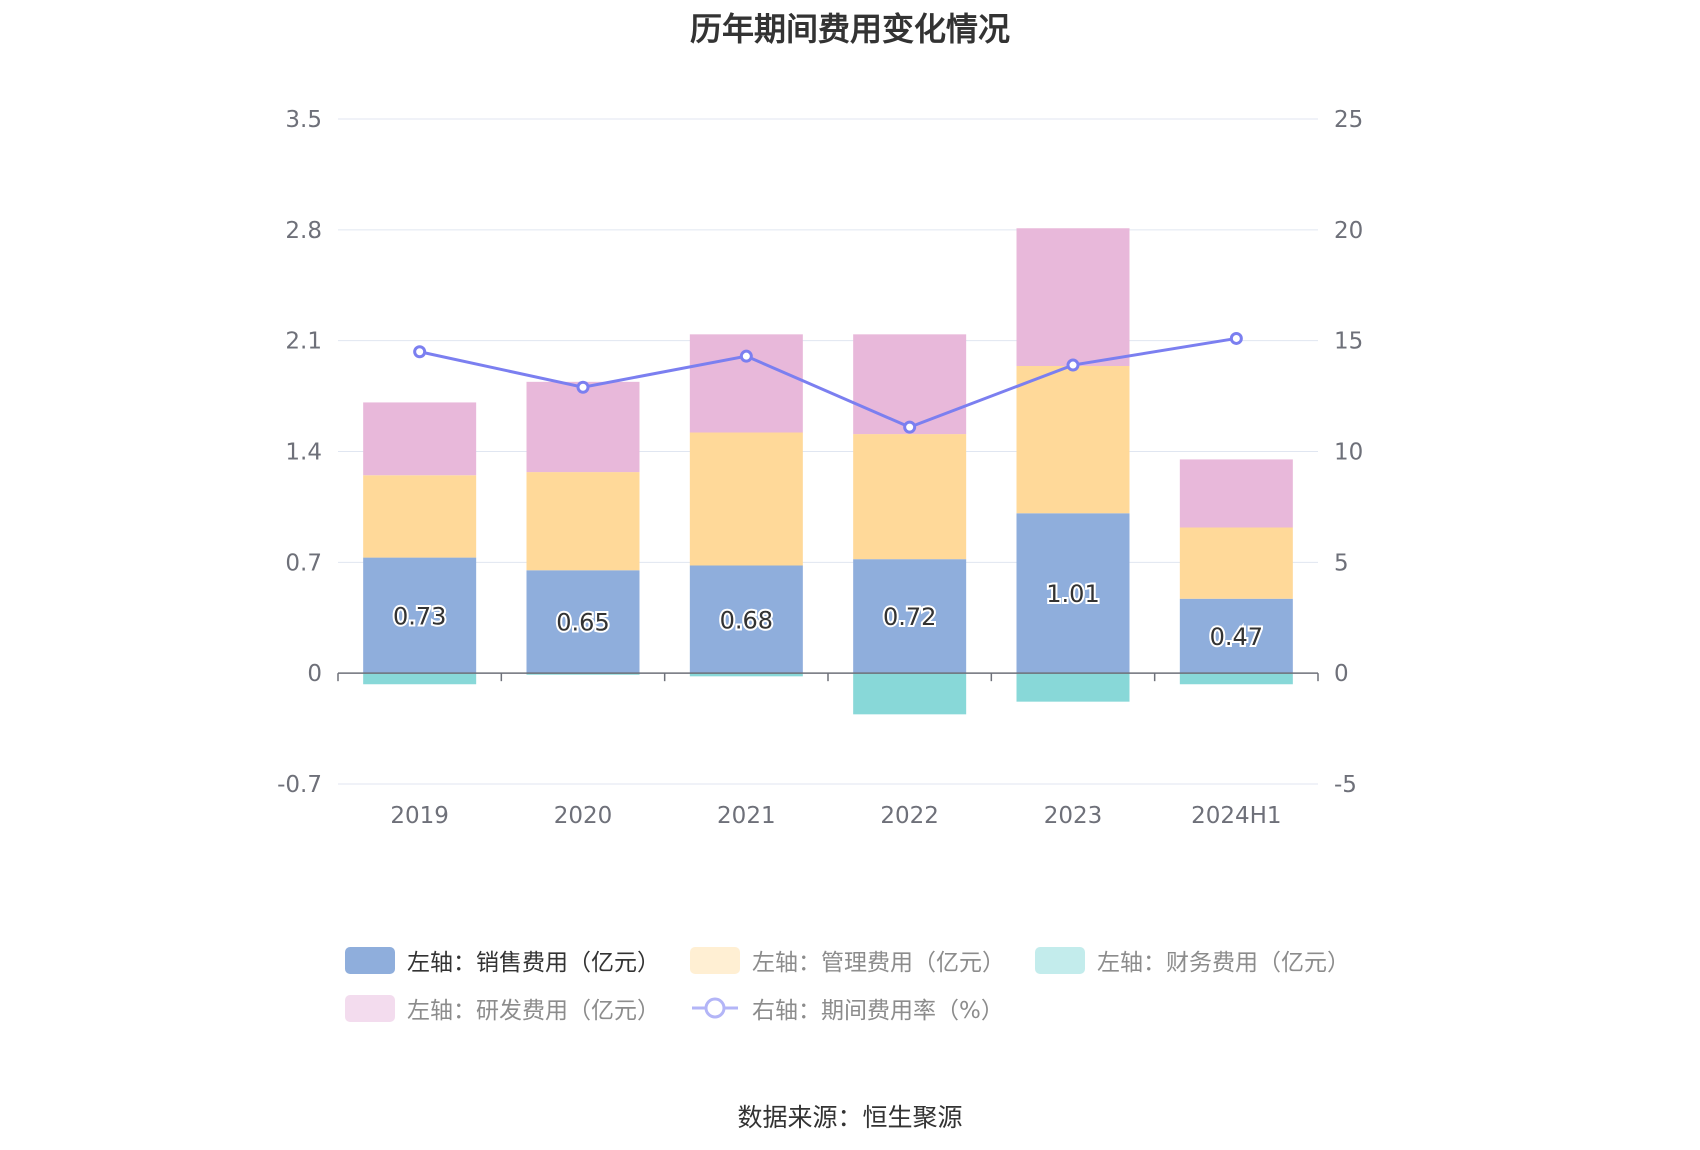 This screenshot has width=1700, height=1150. What do you see at coordinates (419, 816) in the screenshot?
I see `x-tick-label: 2019` at bounding box center [419, 816].